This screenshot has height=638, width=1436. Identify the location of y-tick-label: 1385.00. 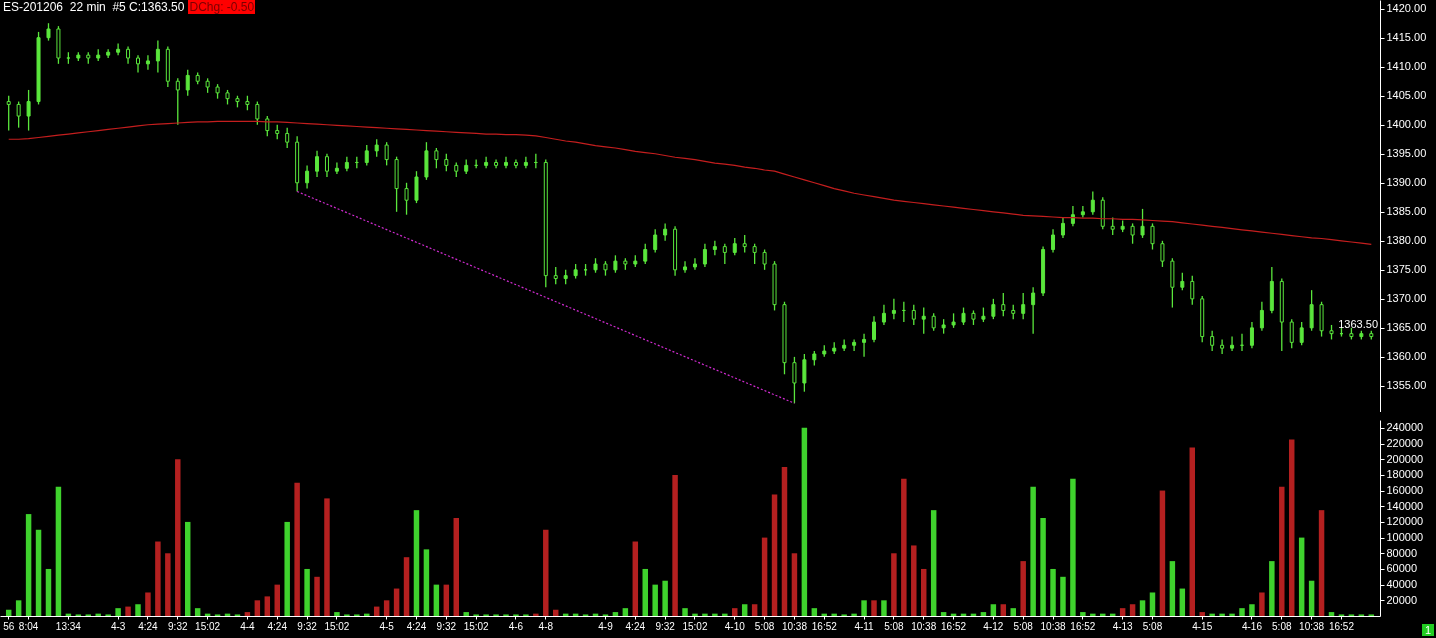
(1406, 211).